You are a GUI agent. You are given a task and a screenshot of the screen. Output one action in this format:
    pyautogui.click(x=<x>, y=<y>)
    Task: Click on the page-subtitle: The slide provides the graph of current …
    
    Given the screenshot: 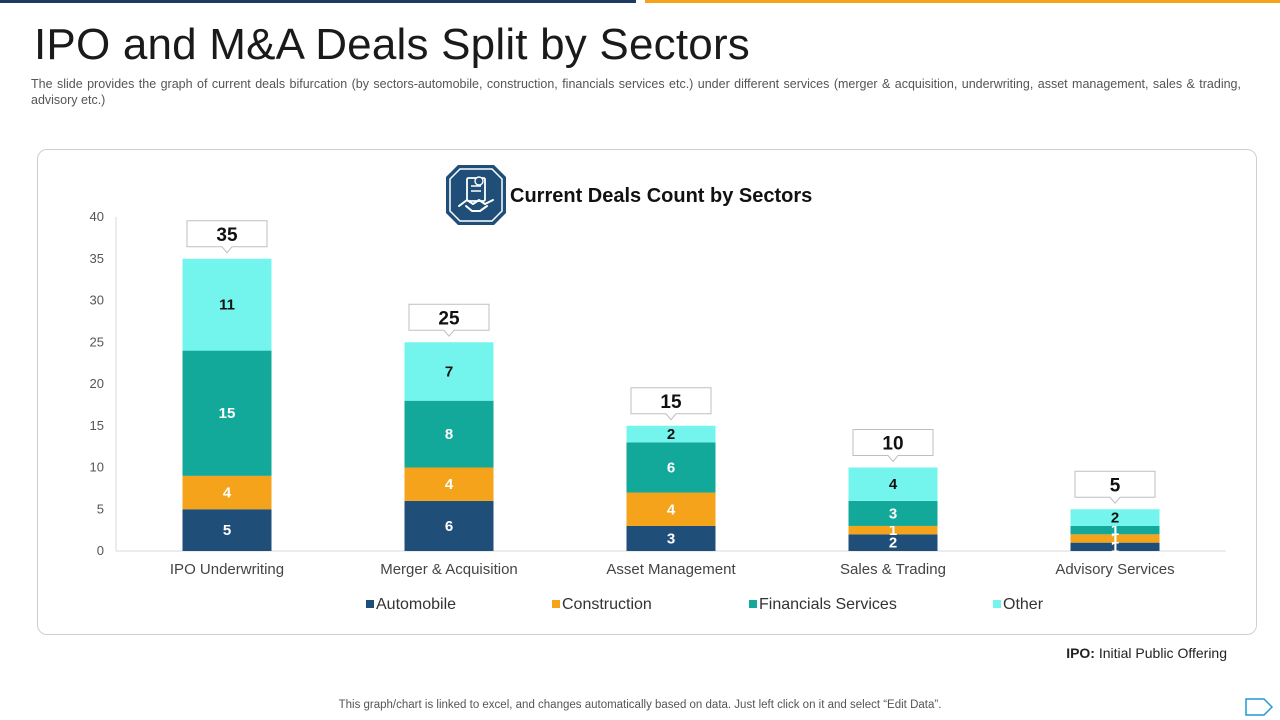 What is the action you would take?
    pyautogui.click(x=636, y=92)
    